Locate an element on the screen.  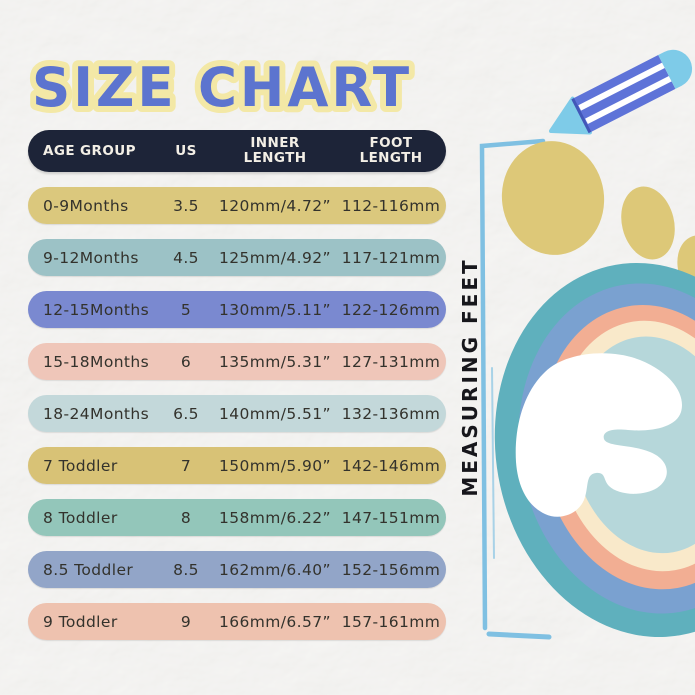
table-row: 7 Toddler 7 150mm/5.90” 142-146mm is located at coordinates (237, 465).